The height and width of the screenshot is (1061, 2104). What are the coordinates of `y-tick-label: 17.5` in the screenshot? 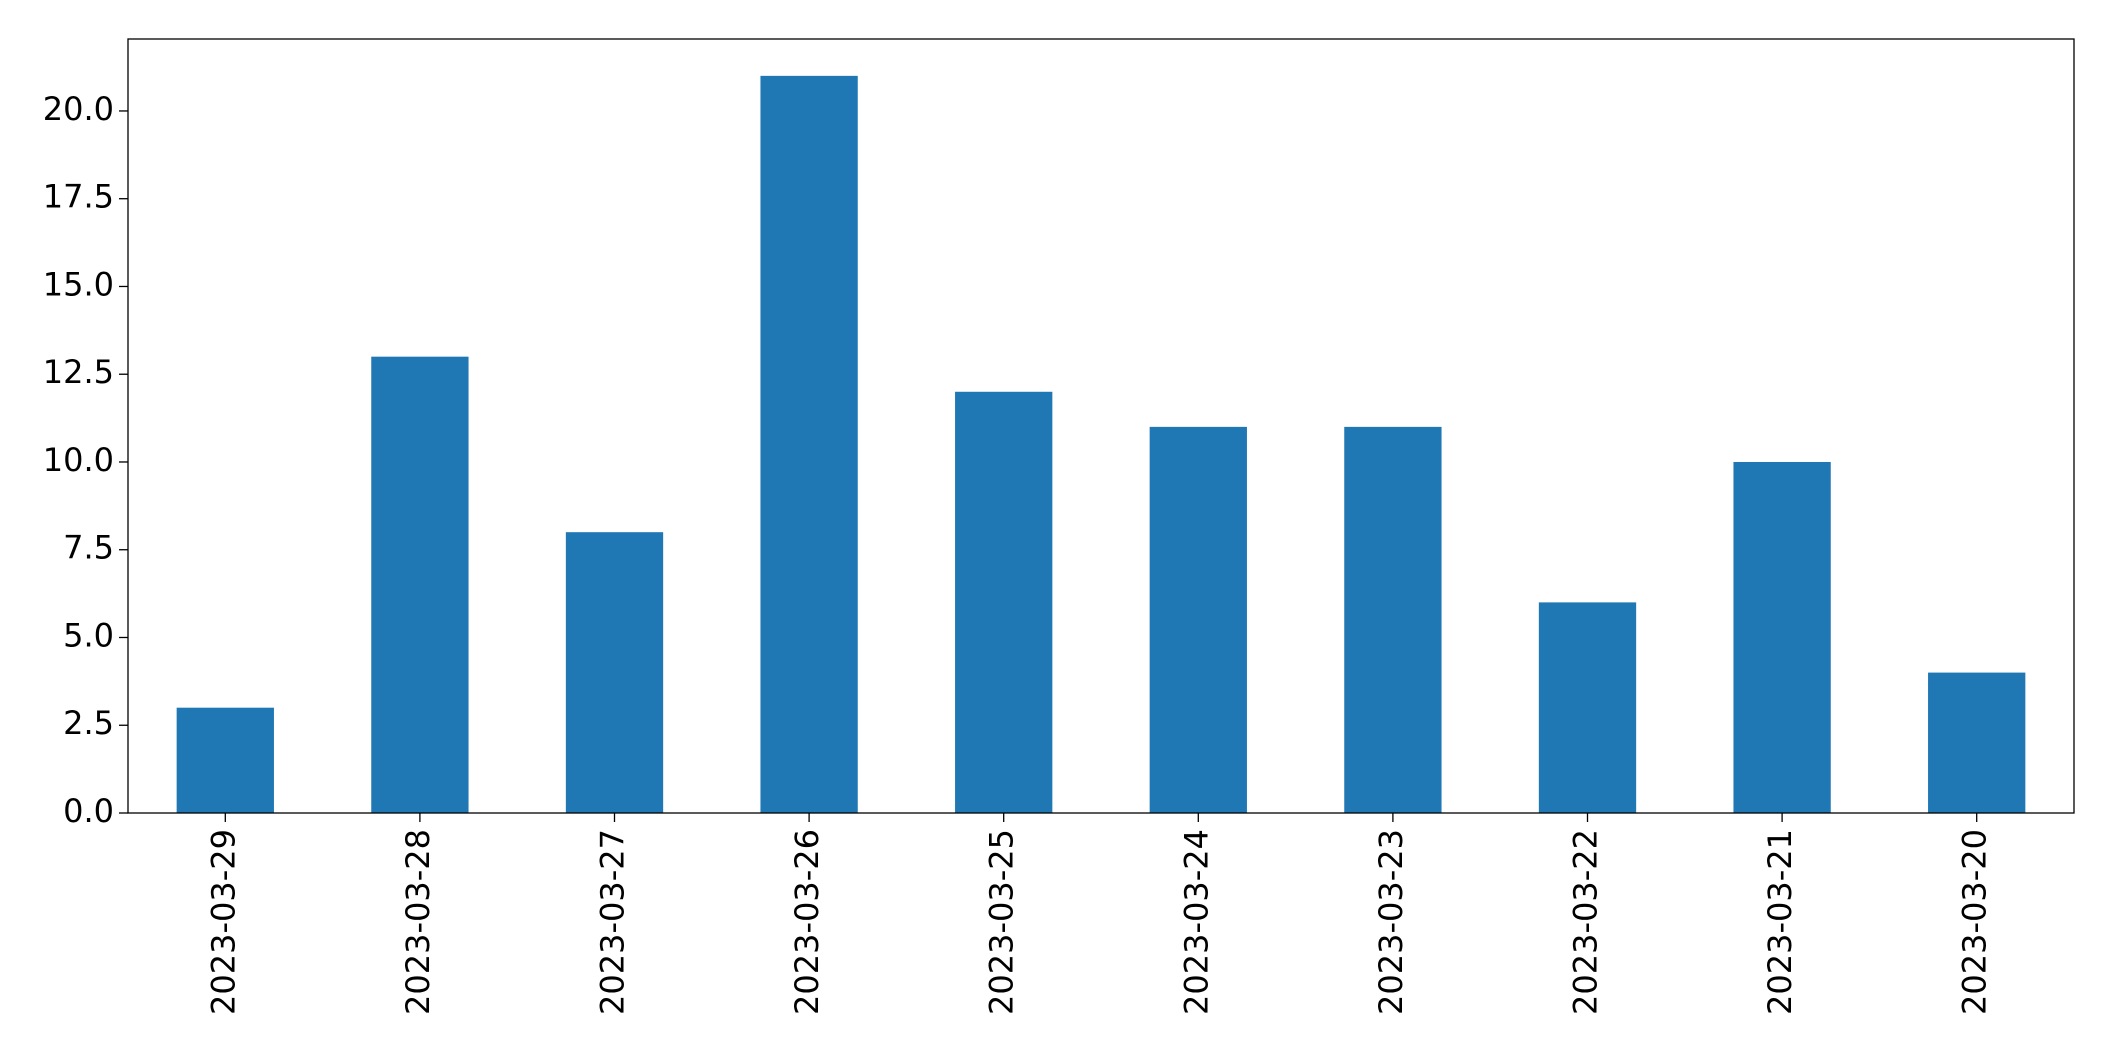 It's located at (78, 197).